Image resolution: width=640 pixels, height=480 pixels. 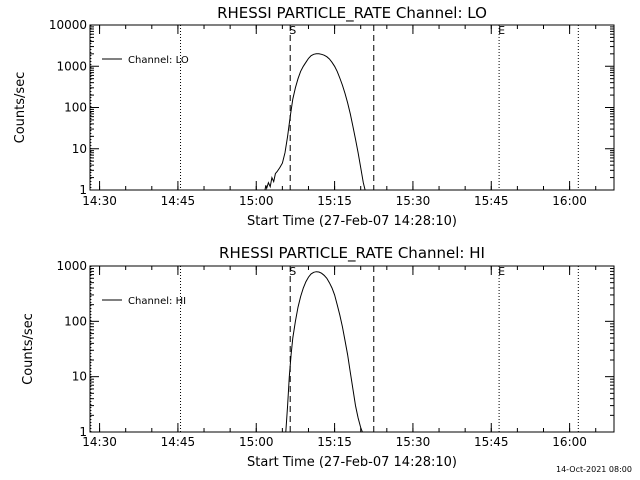 I want to click on chart-title: RHESSI PARTICLE_RATE Channel: HI, so click(x=352, y=253).